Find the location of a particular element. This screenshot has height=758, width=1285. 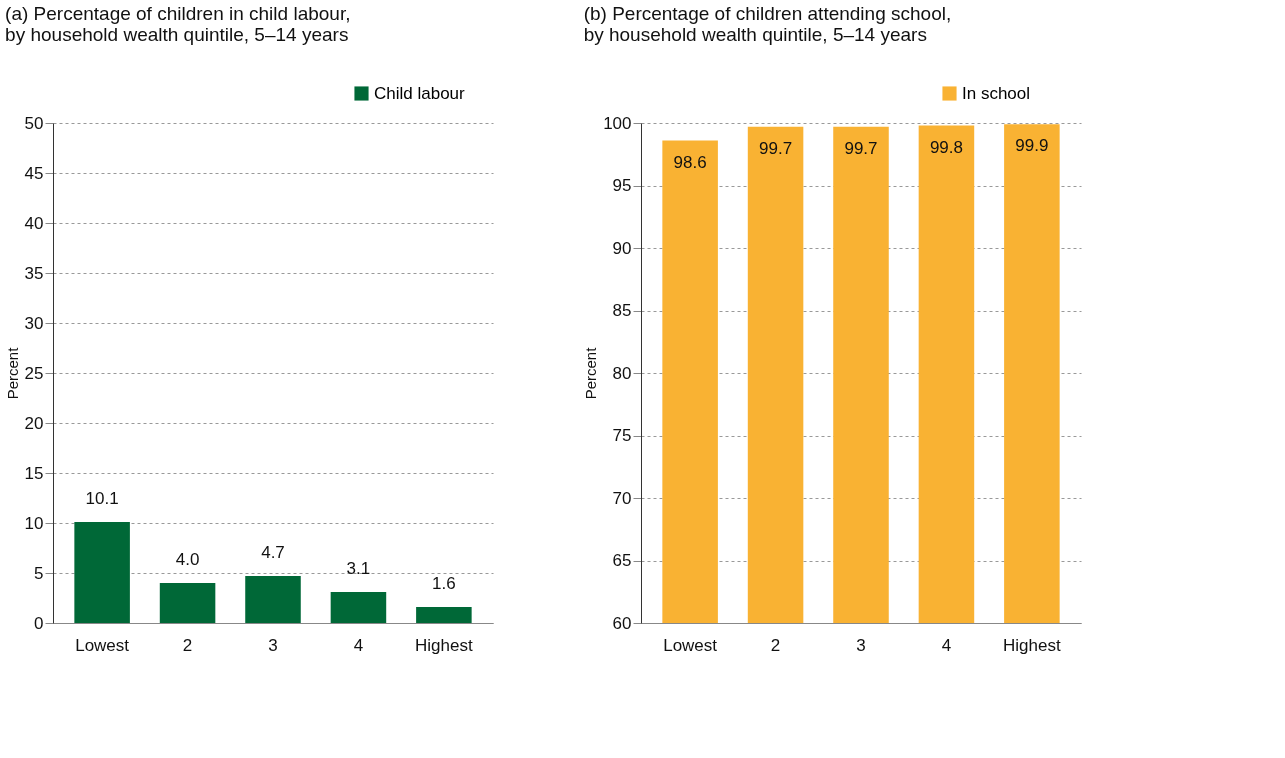

y-tick-label: 40 is located at coordinates (34, 223).